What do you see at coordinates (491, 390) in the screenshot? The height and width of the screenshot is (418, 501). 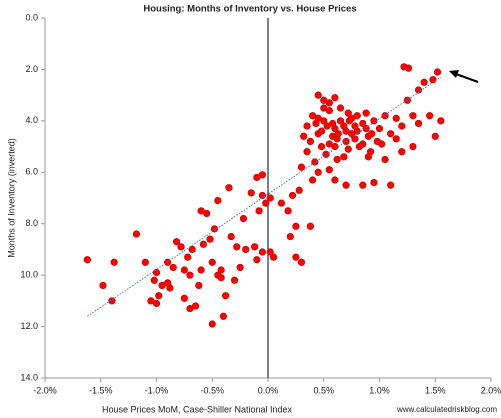 I see `x-tick-label: 2.0%` at bounding box center [491, 390].